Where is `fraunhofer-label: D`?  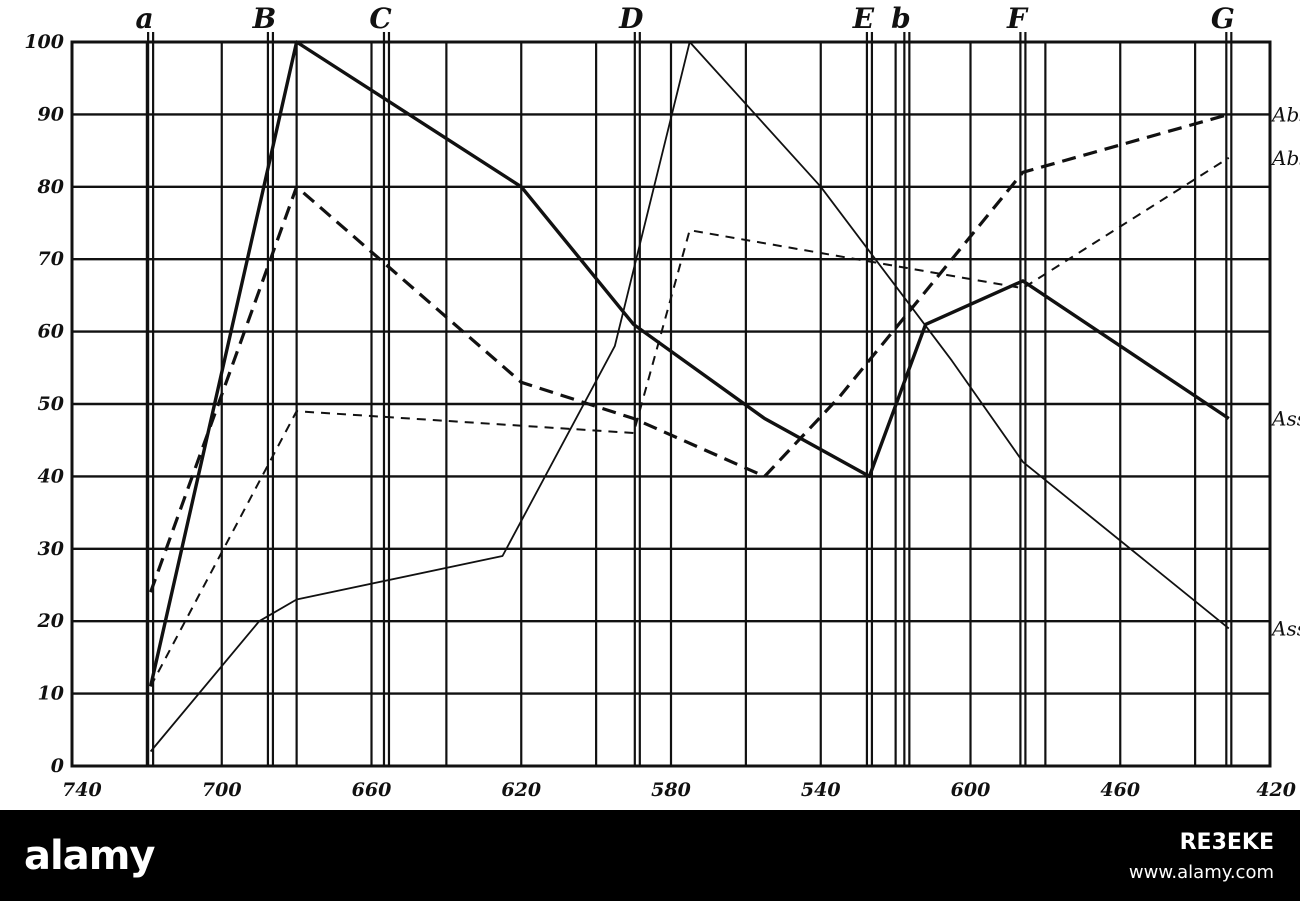 fraunhofer-label: D is located at coordinates (631, 18).